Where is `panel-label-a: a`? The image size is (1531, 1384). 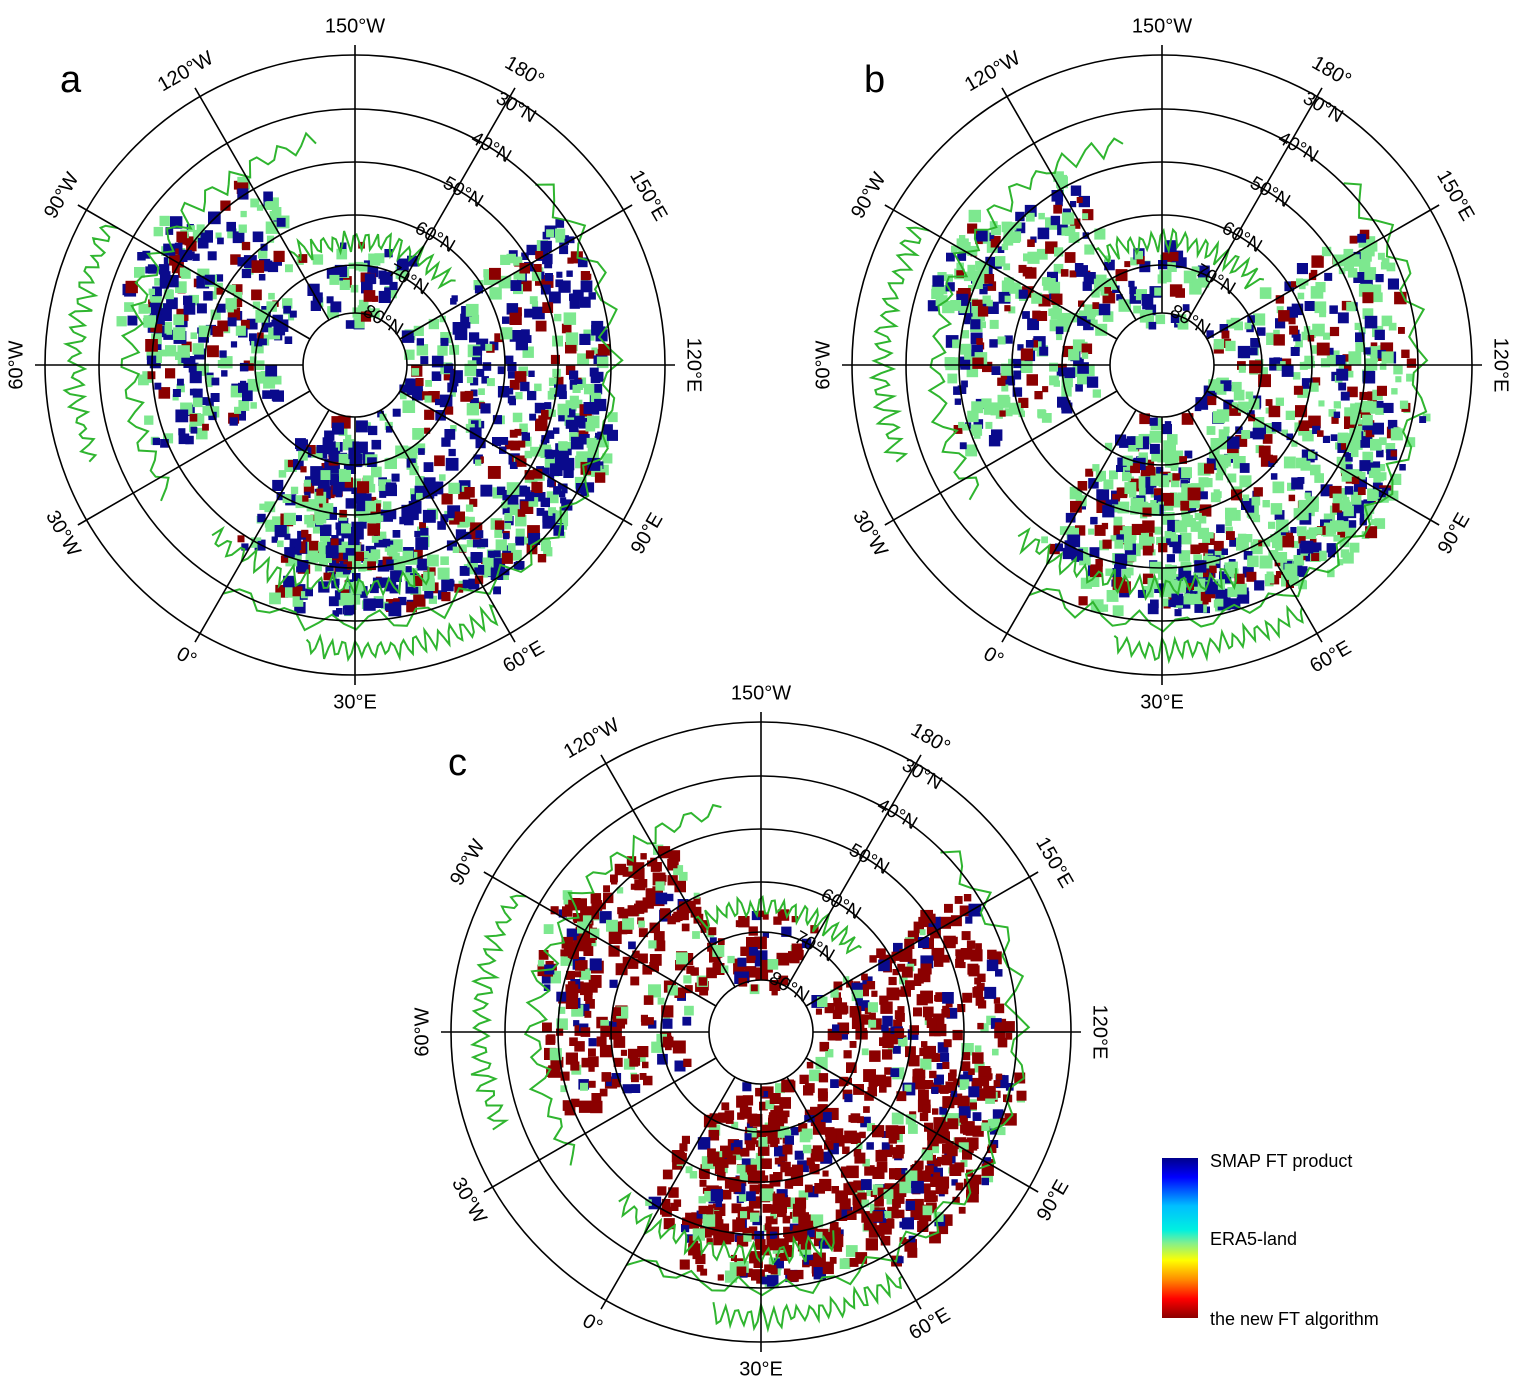 panel-label-a: a is located at coordinates (71, 80).